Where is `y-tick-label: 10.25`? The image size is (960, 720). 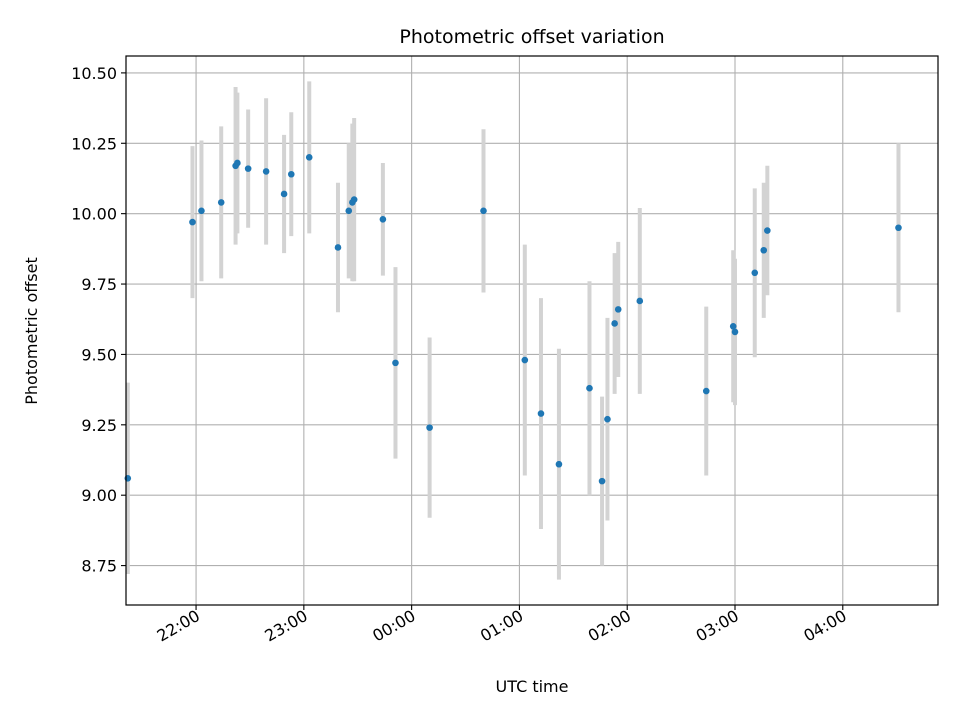
y-tick-label: 10.25 is located at coordinates (94, 143).